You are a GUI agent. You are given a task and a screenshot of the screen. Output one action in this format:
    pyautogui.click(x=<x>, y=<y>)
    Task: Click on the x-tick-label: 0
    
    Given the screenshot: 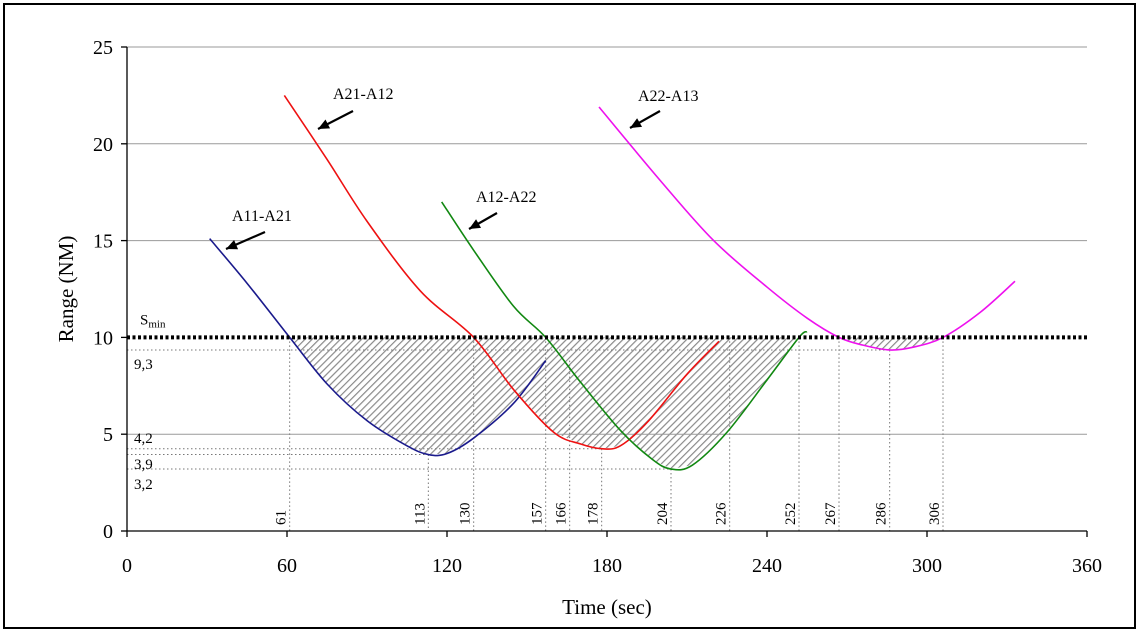 What is the action you would take?
    pyautogui.click(x=127, y=566)
    